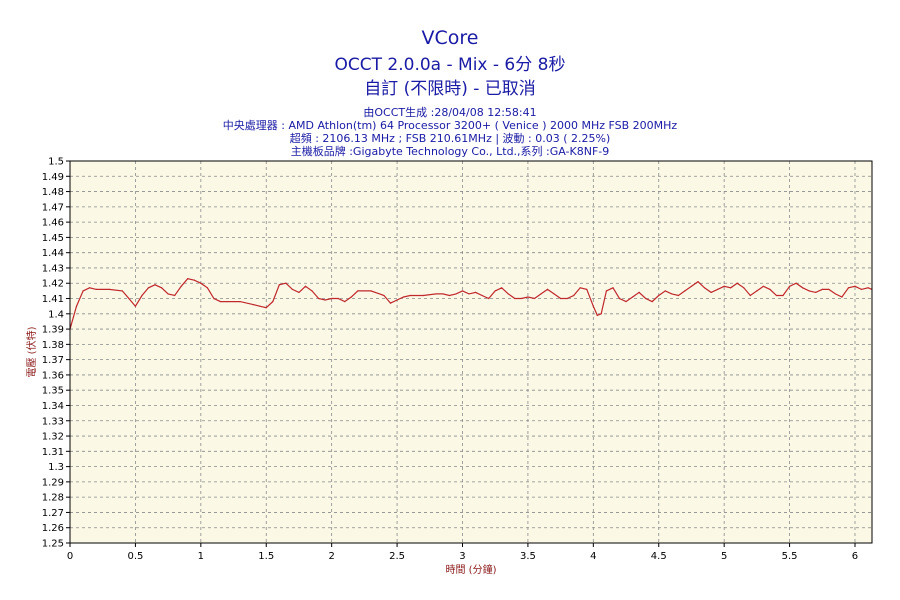  I want to click on y-tick-label: 1.26, so click(53, 528).